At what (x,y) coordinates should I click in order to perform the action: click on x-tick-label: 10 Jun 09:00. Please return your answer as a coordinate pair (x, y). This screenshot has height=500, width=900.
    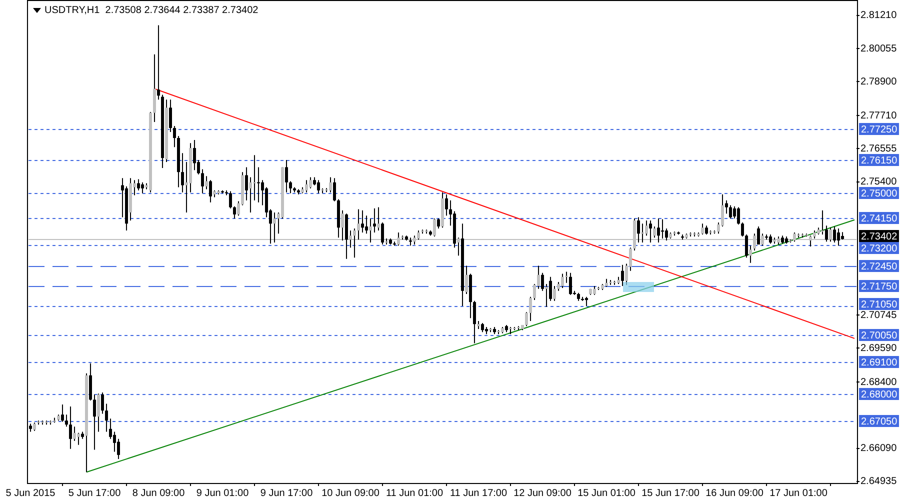
    Looking at the image, I should click on (351, 493).